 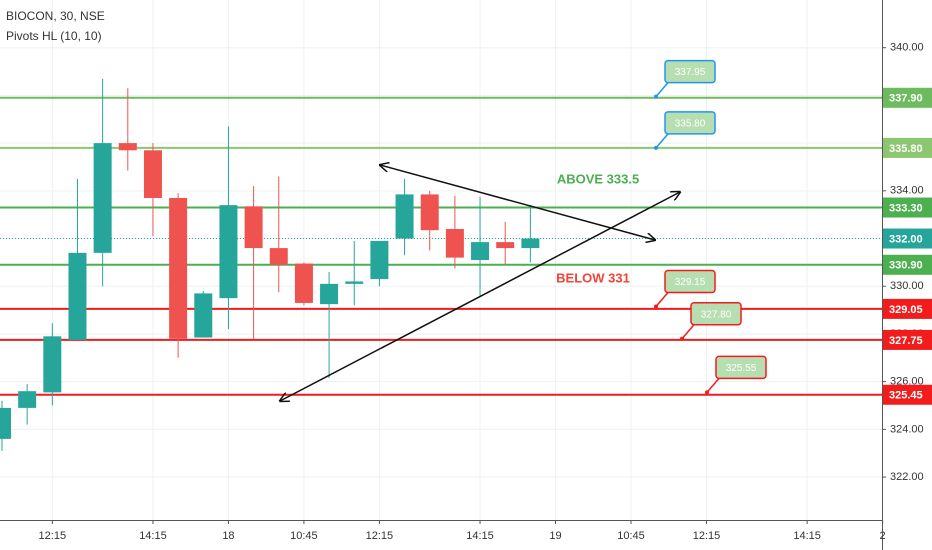 I want to click on level-price-label: 327.75, so click(x=906, y=341).